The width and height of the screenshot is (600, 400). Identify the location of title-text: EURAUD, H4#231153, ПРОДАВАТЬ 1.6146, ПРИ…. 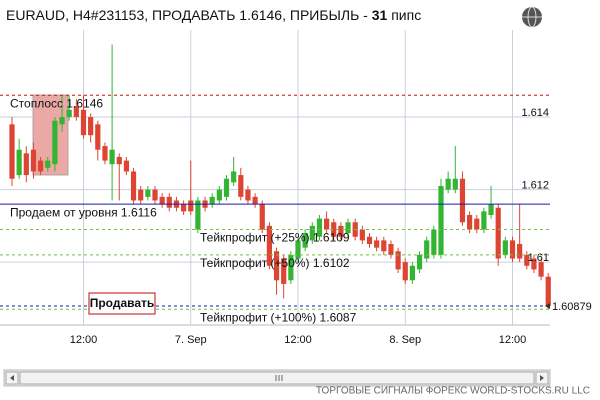
(187, 15).